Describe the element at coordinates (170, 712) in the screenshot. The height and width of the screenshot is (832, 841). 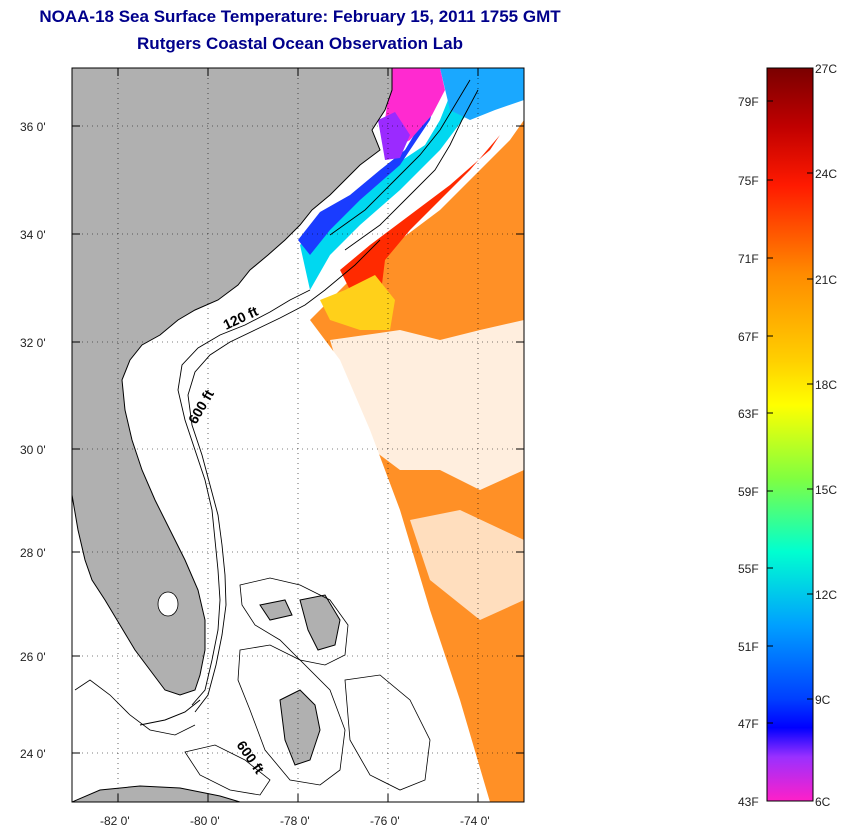
I see `land-keys` at that location.